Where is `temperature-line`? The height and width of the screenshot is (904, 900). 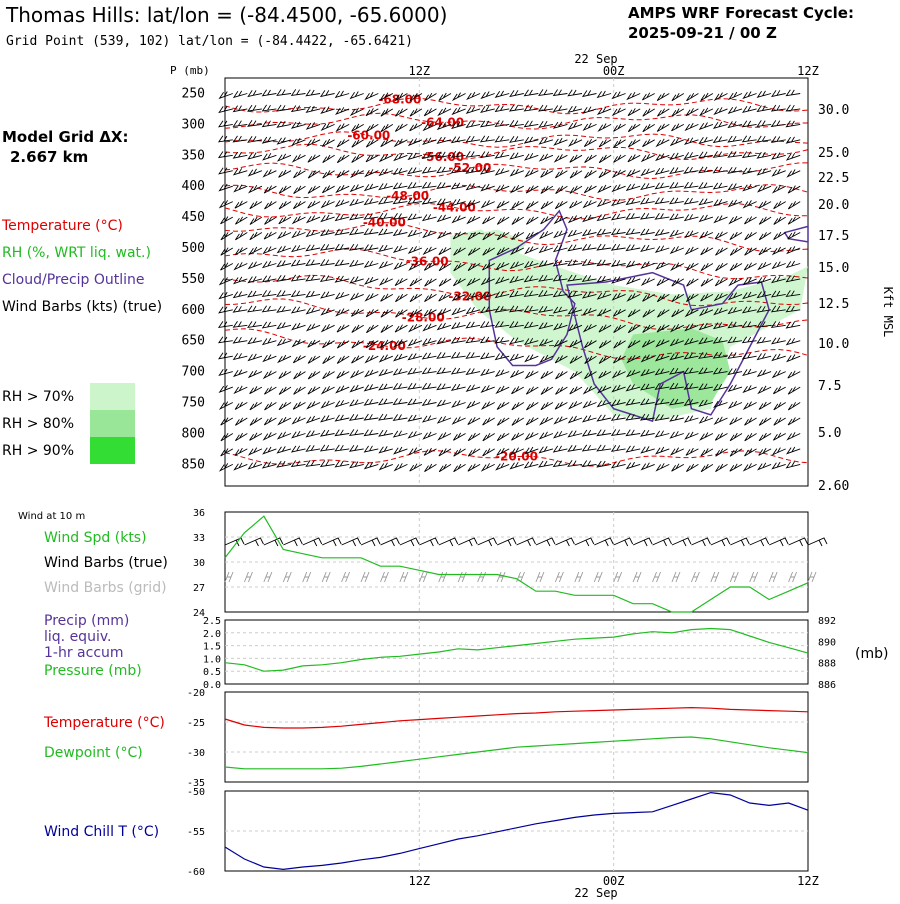
temperature-line is located at coordinates (516, 717).